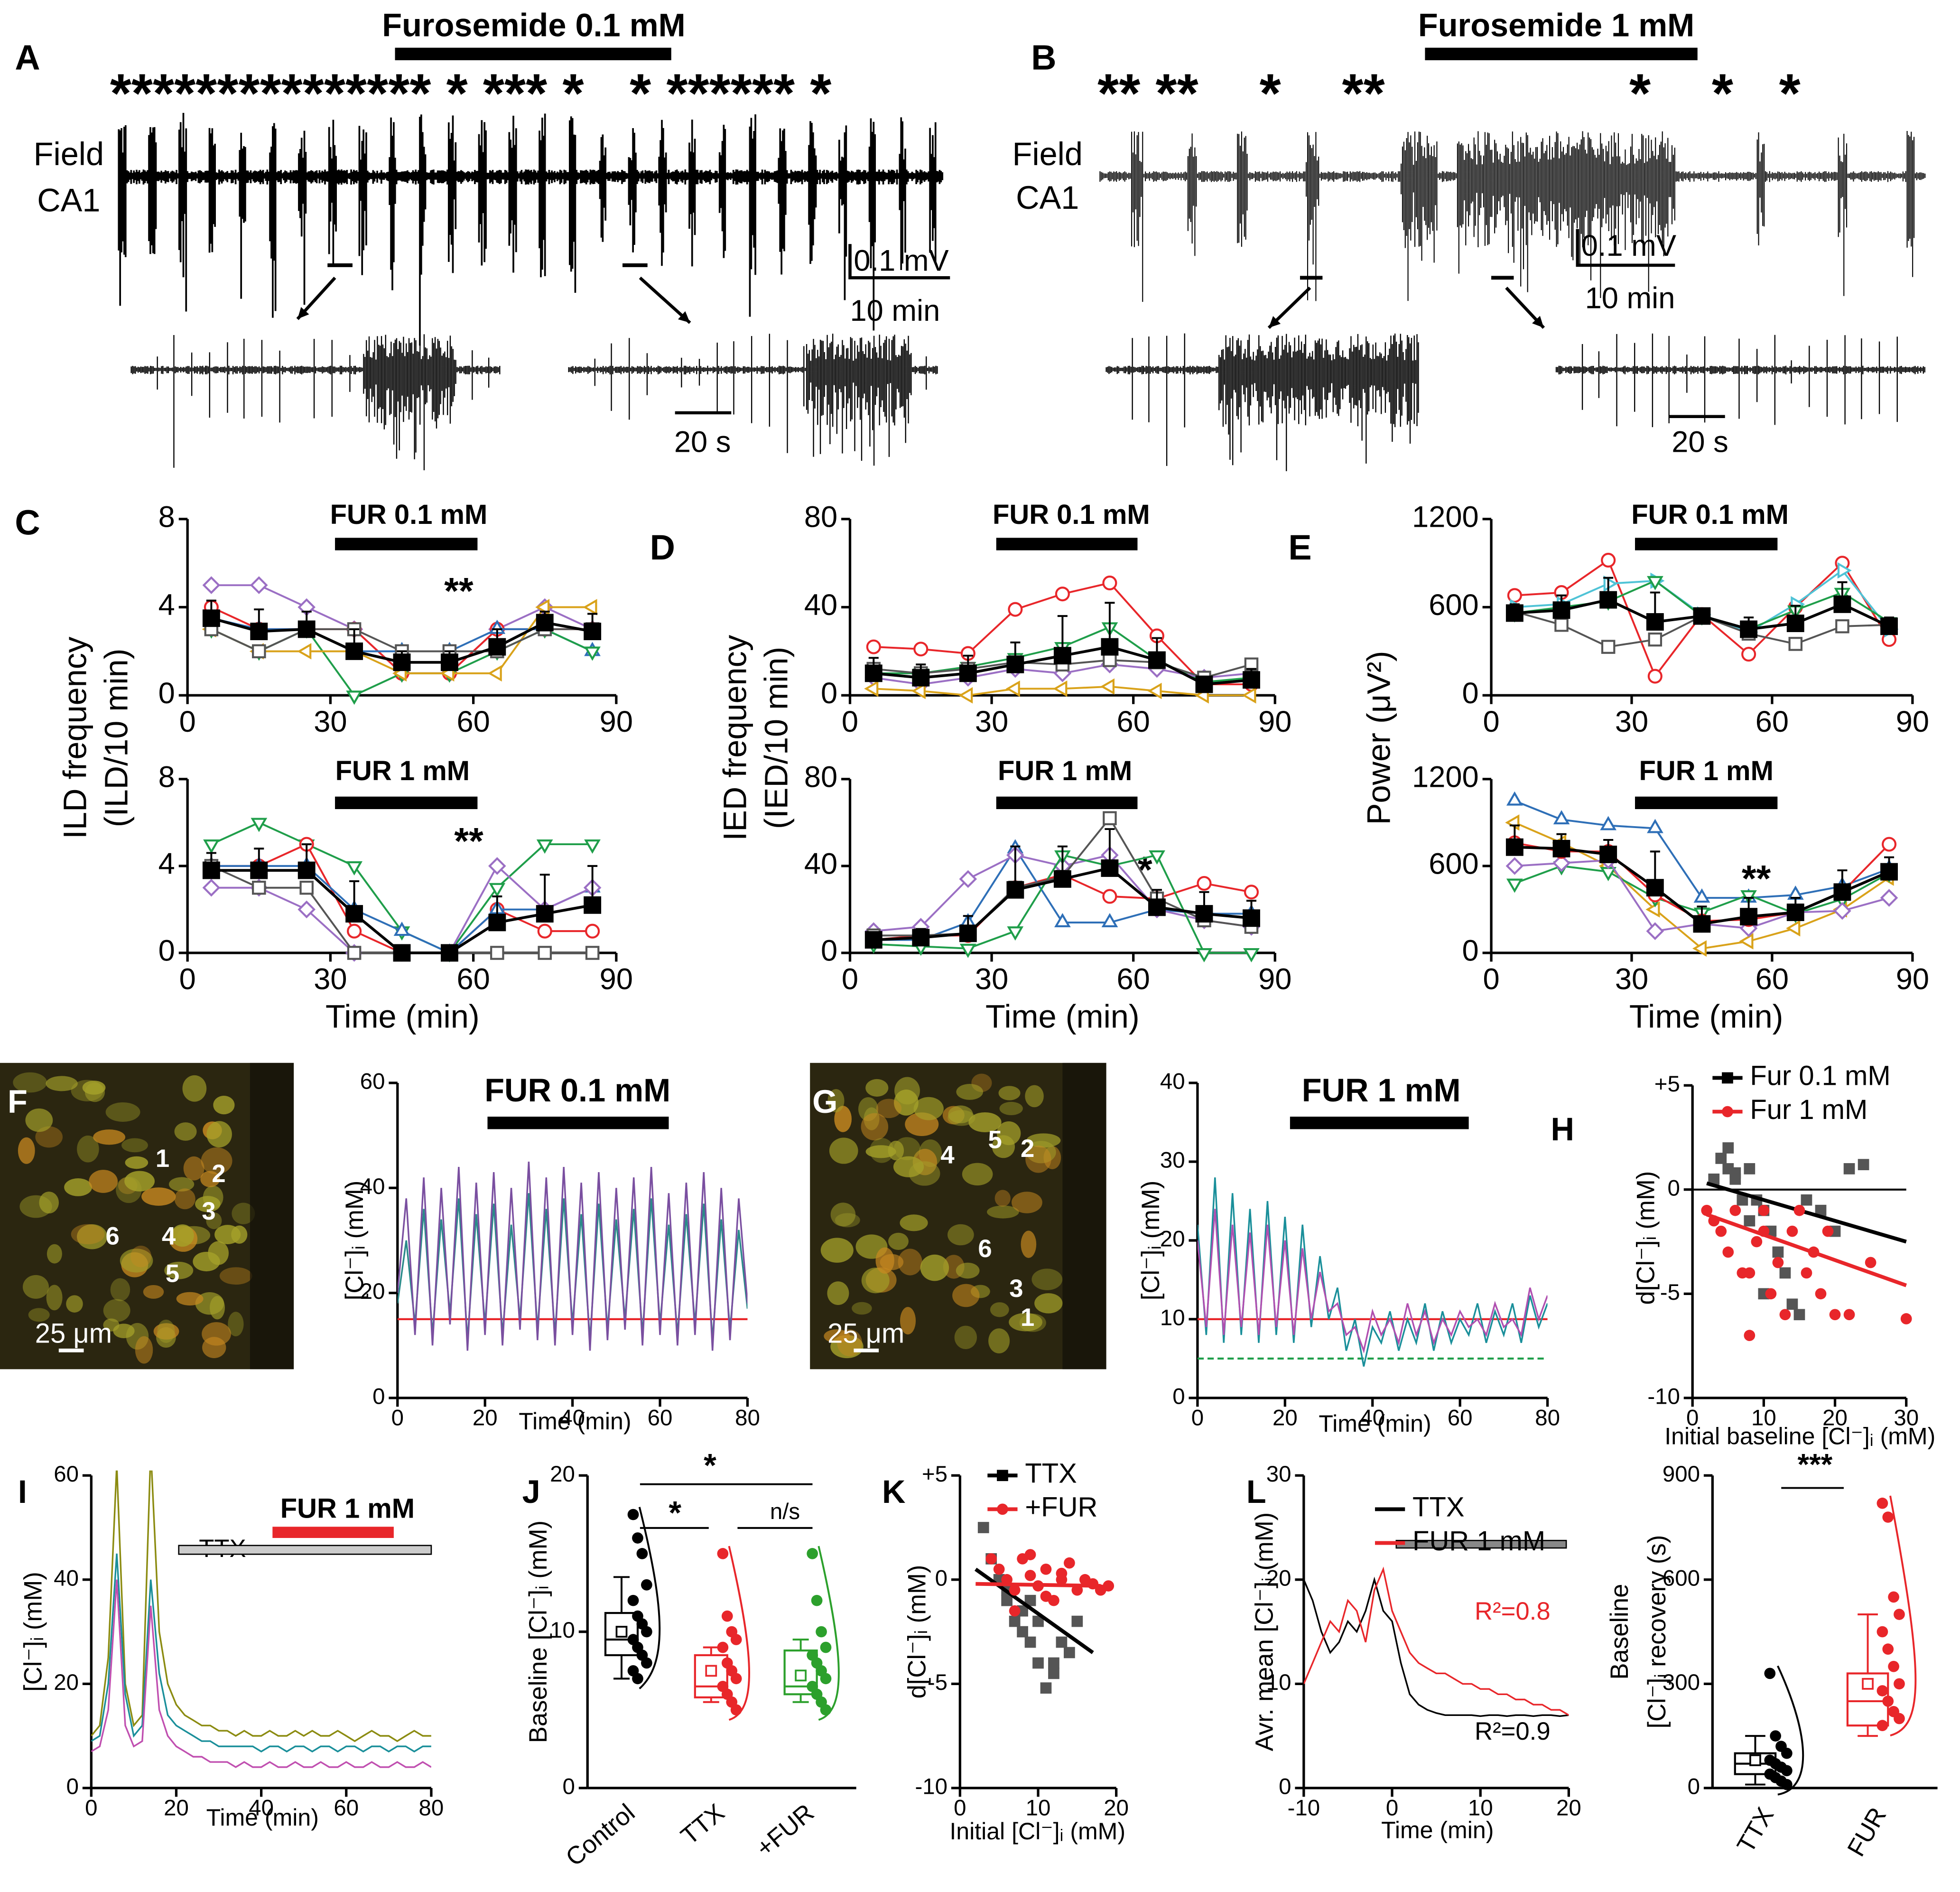 The height and width of the screenshot is (1892, 1960). I want to click on annotation: **, so click(459, 591).